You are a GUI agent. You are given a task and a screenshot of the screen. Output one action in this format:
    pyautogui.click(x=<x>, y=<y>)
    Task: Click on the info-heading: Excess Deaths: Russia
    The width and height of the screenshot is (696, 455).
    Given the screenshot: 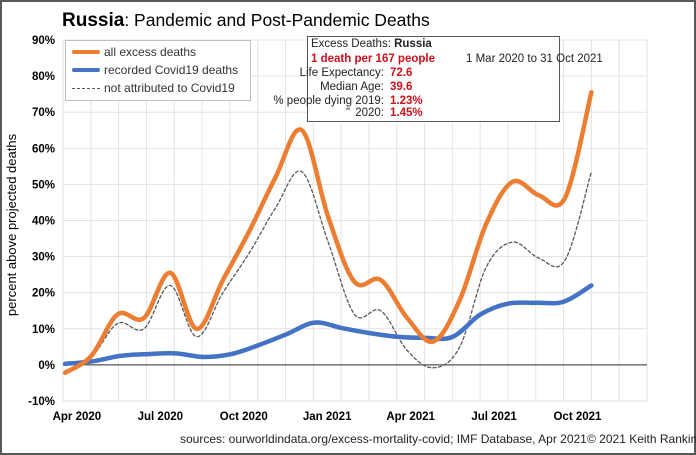 What is the action you would take?
    pyautogui.click(x=371, y=44)
    